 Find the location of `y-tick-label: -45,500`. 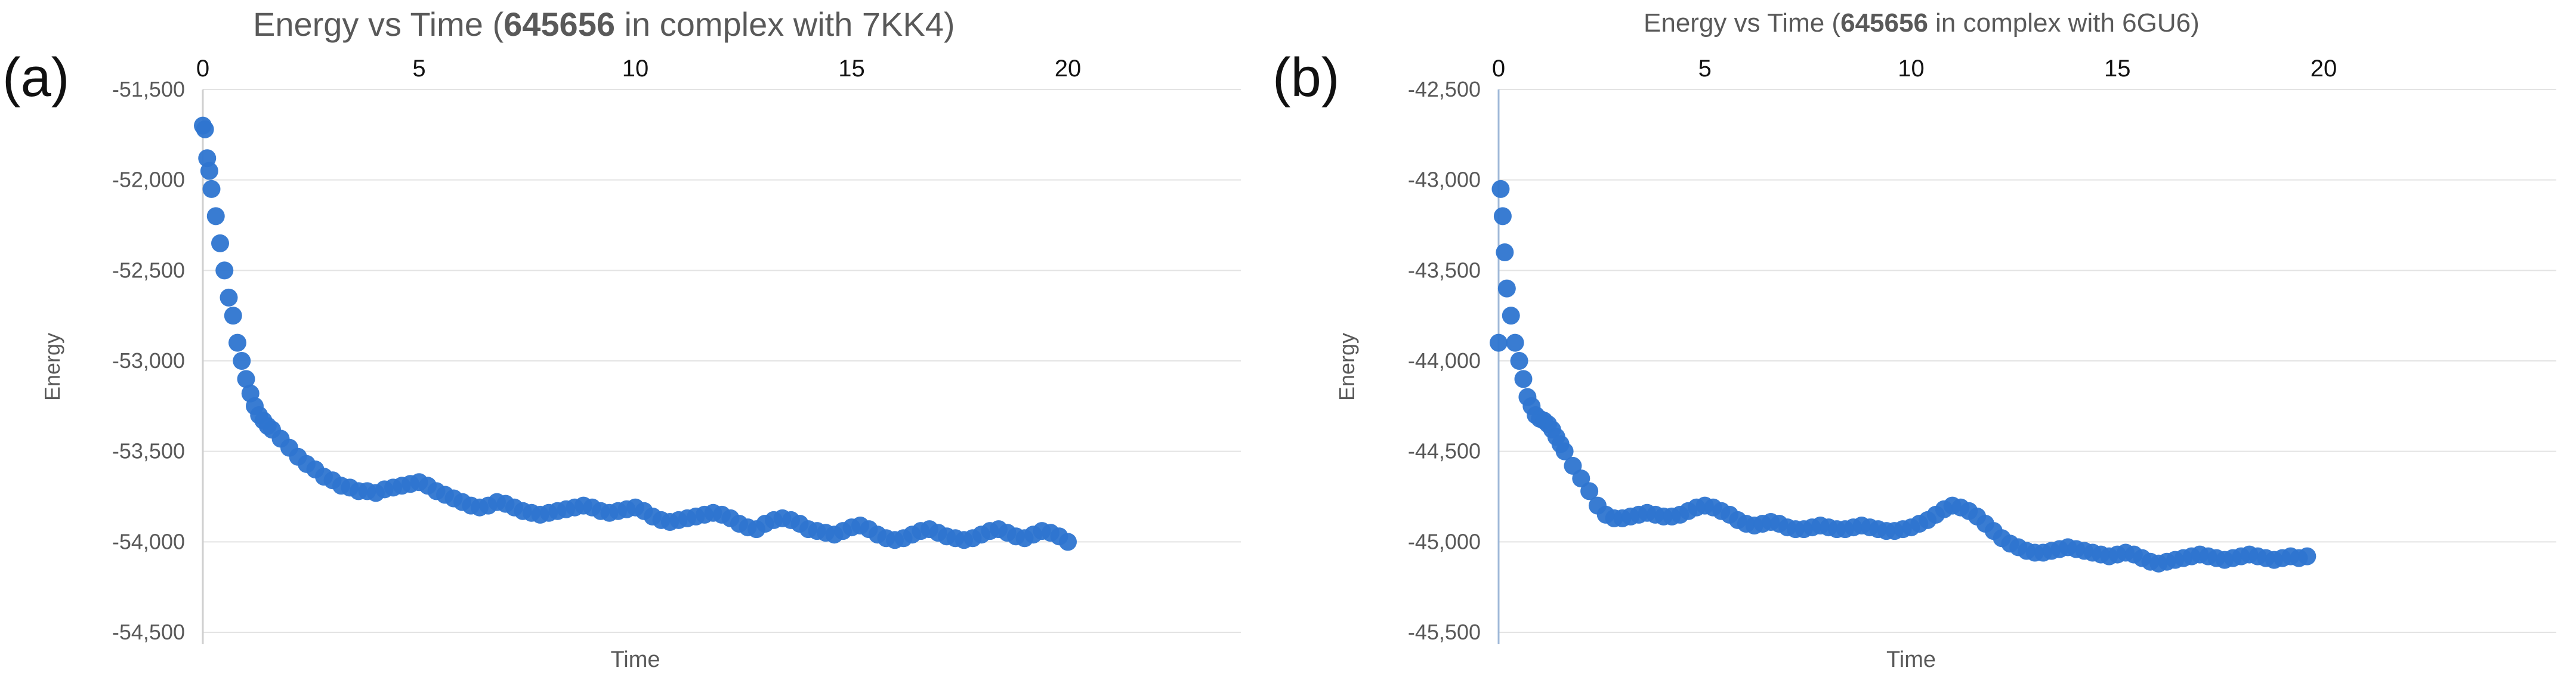

y-tick-label: -45,500 is located at coordinates (1444, 632).